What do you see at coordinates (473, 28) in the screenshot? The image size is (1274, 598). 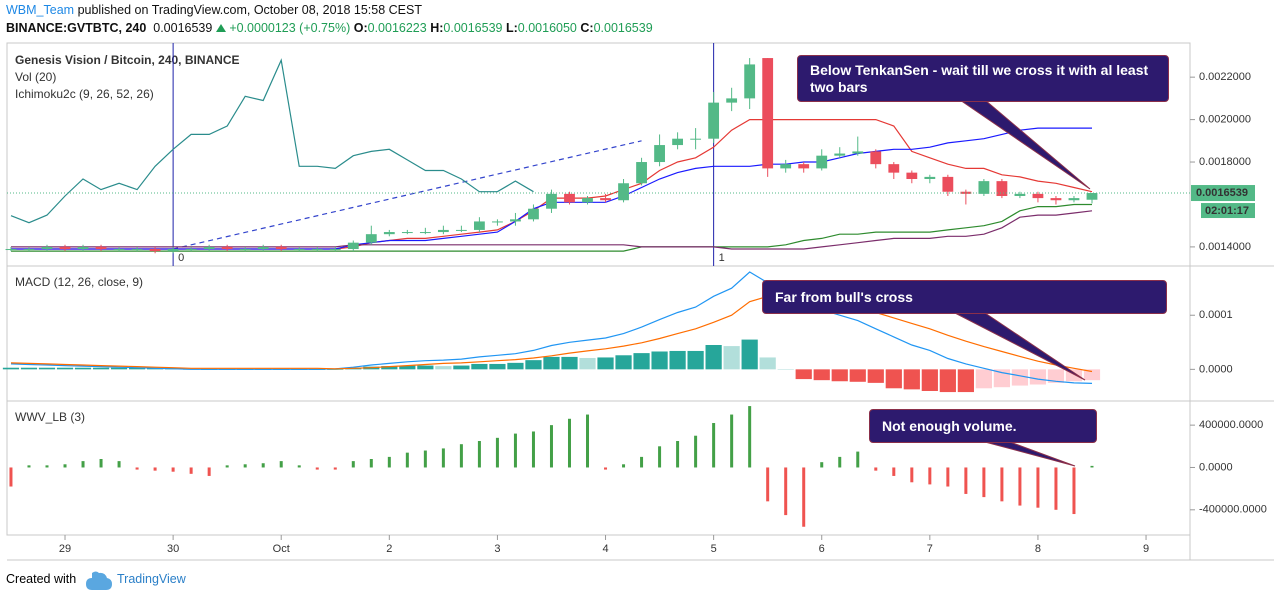 I see `ohlc-value: 0.0016539` at bounding box center [473, 28].